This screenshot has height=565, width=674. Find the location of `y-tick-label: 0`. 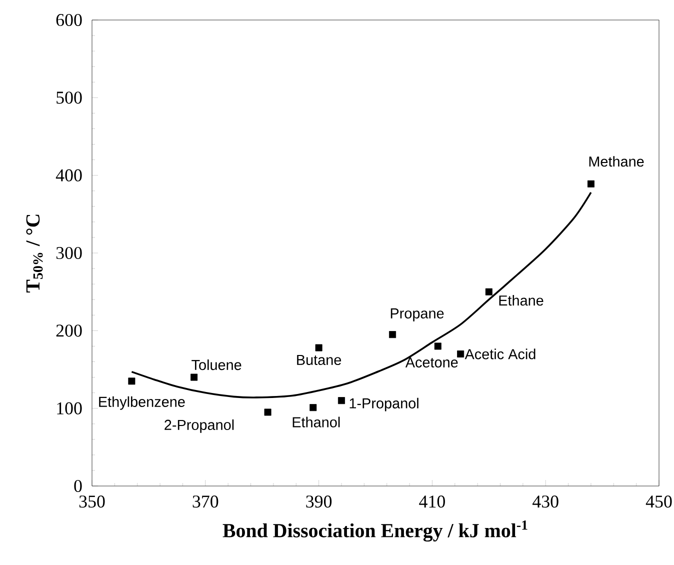

y-tick-label: 0 is located at coordinates (78, 486).